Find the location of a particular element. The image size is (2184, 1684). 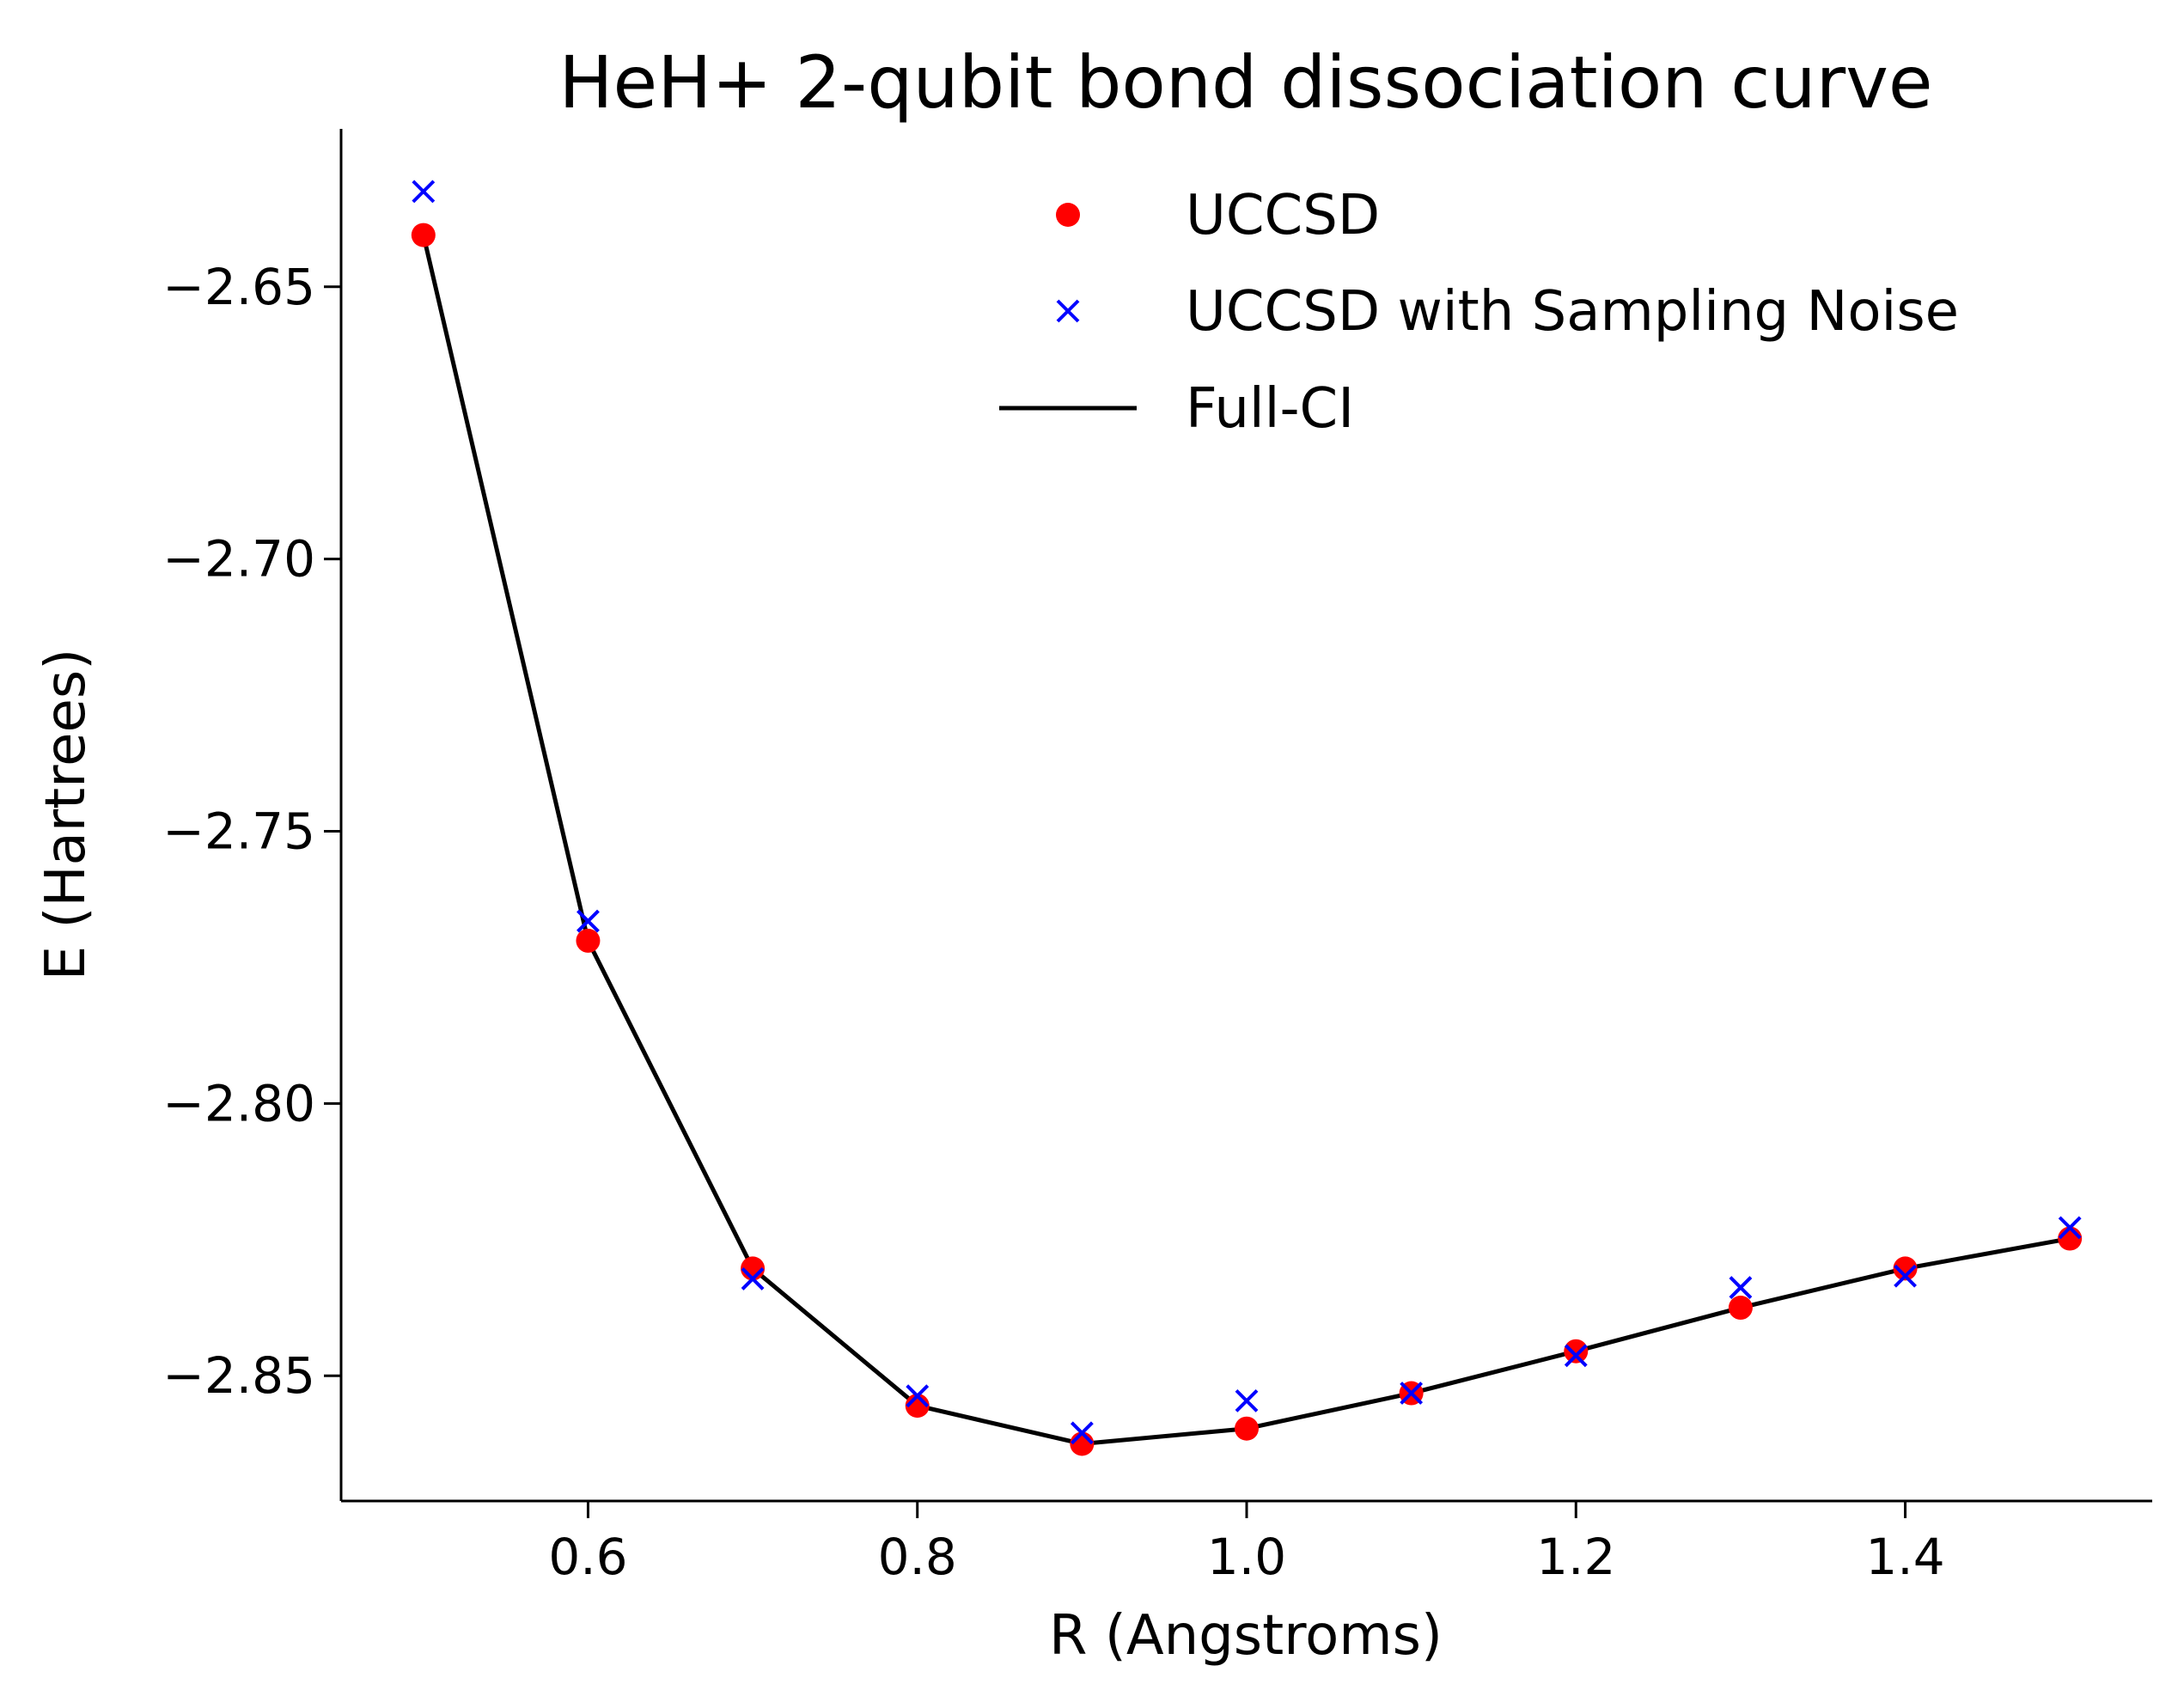

x-axis-ticks: 0.6 0.8 1.0 1.2 1.4 is located at coordinates (1246, 1543).